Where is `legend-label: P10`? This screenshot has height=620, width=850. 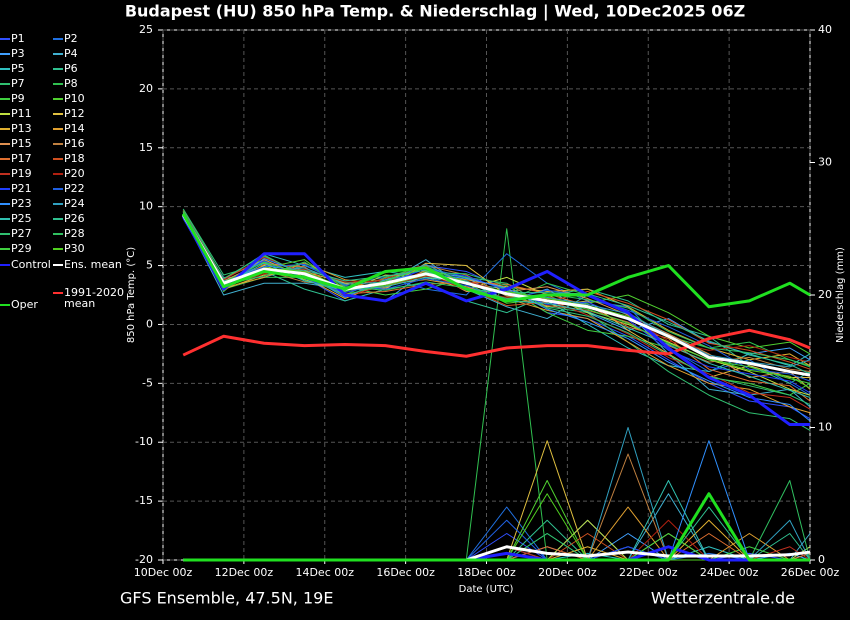 legend-label: P10 is located at coordinates (74, 98).